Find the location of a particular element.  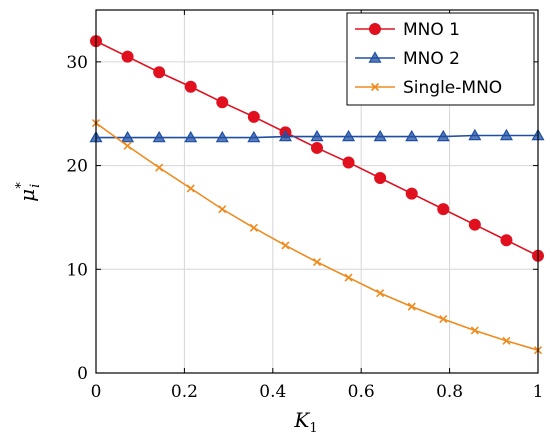

x-tick-label: 0.4 is located at coordinates (272, 392).